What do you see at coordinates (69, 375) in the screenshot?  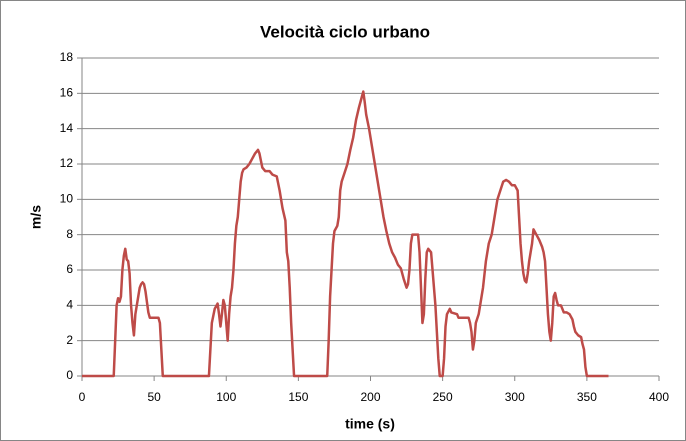 I see `y-tick-label: 0` at bounding box center [69, 375].